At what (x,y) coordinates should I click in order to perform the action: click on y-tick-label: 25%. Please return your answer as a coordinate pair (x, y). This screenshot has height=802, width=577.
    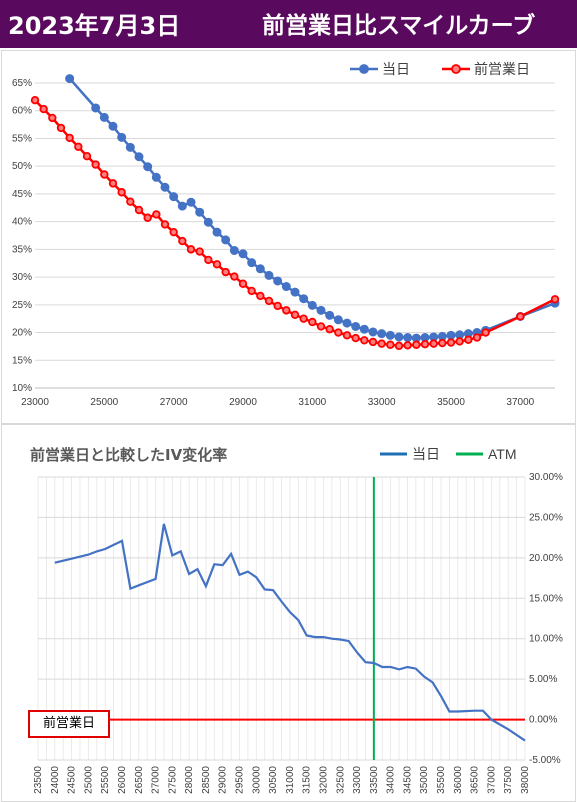
    Looking at the image, I should click on (22, 305).